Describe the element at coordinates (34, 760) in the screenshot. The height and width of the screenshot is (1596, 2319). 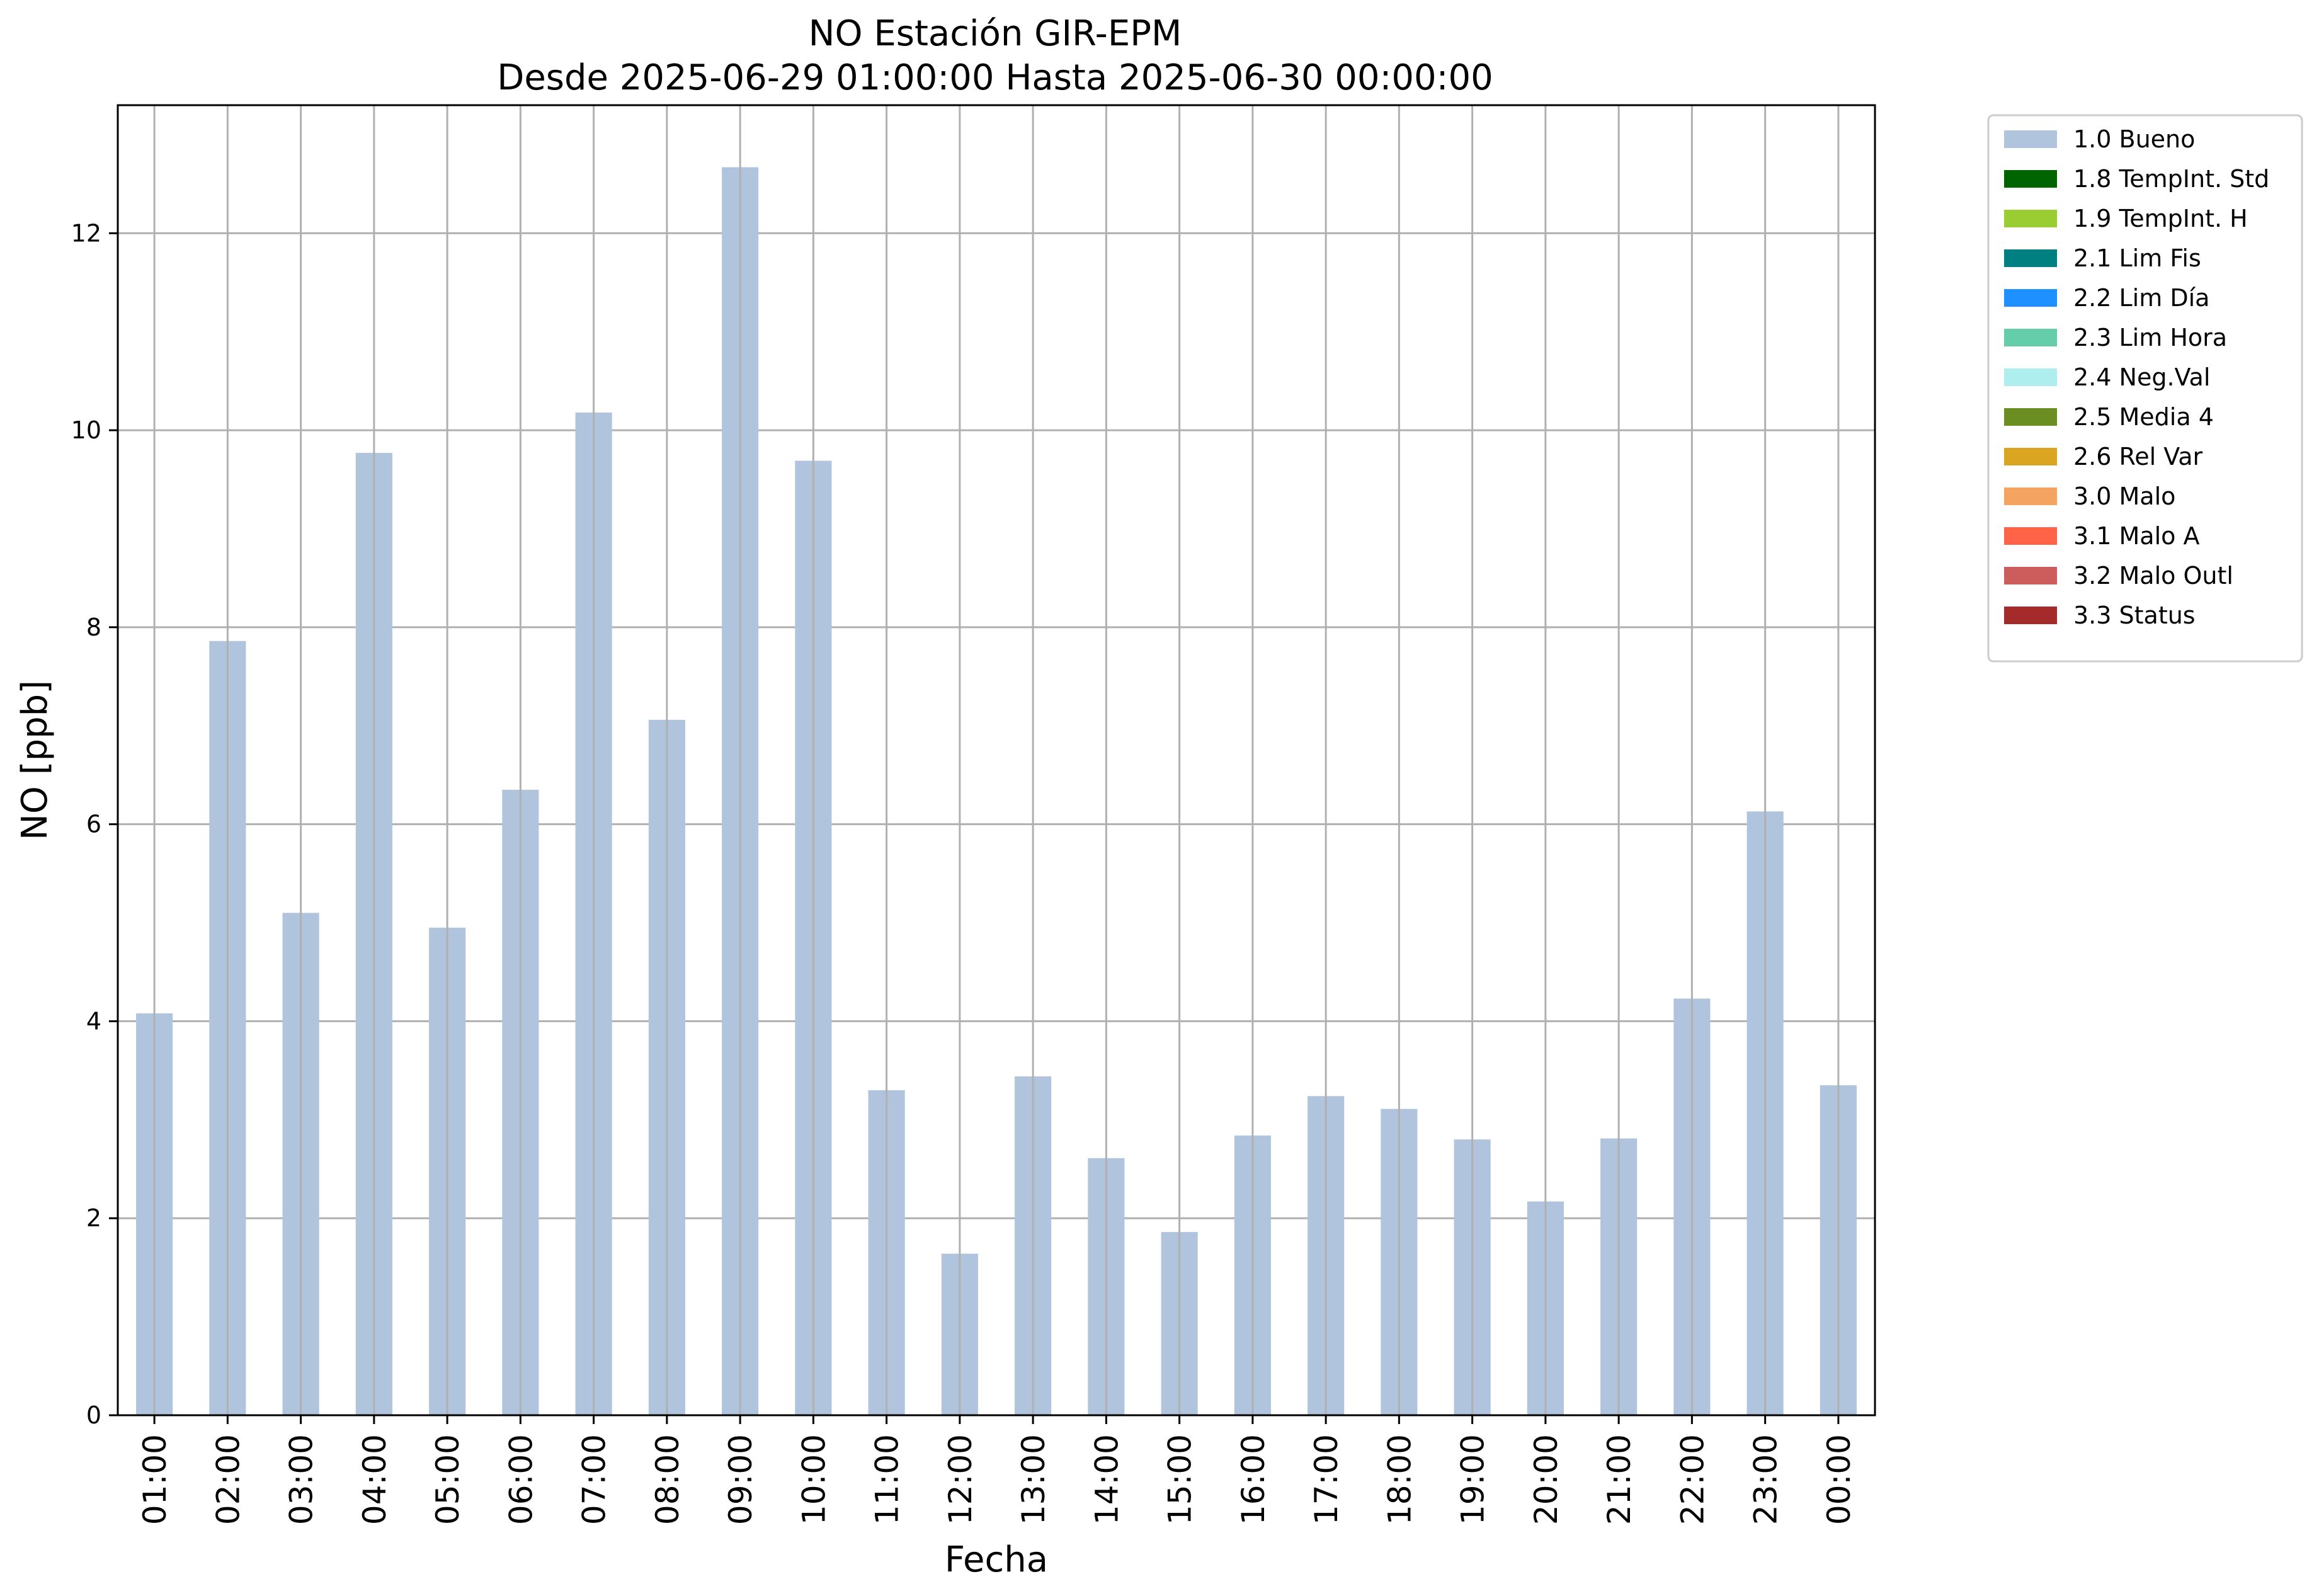
I see `y-axis-label: NO [ppb]` at that location.